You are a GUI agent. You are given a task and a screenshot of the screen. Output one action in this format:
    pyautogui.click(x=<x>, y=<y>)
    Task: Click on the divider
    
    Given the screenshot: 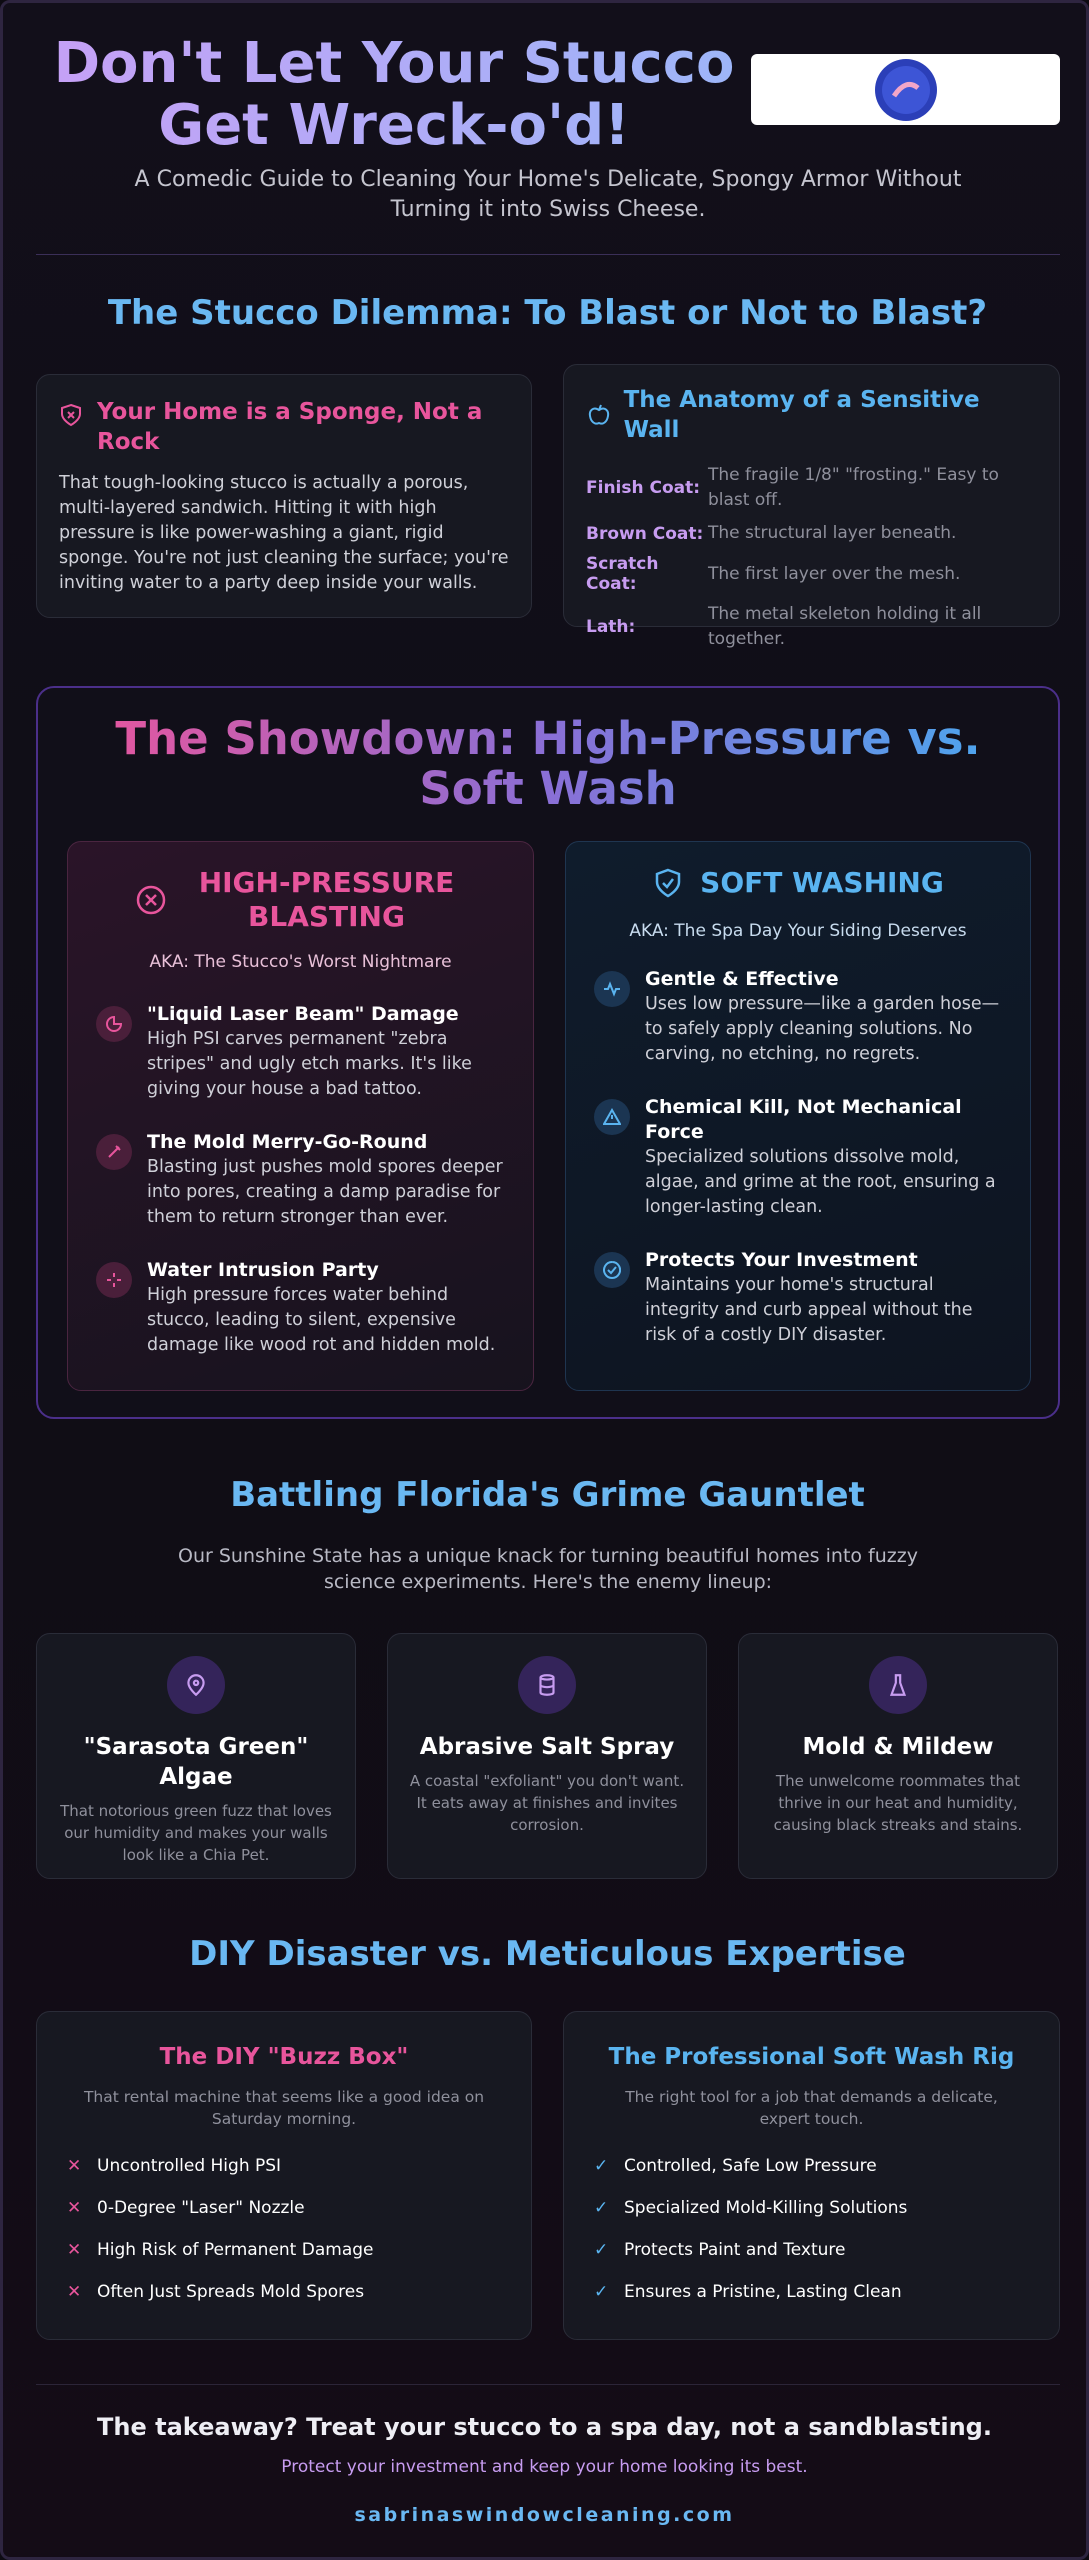 What is the action you would take?
    pyautogui.click(x=548, y=2384)
    